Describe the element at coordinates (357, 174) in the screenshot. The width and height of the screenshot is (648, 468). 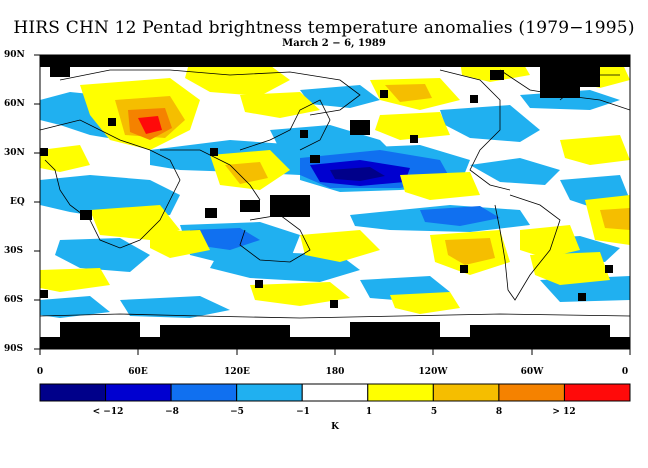
I see `navy-anomaly-regions` at that location.